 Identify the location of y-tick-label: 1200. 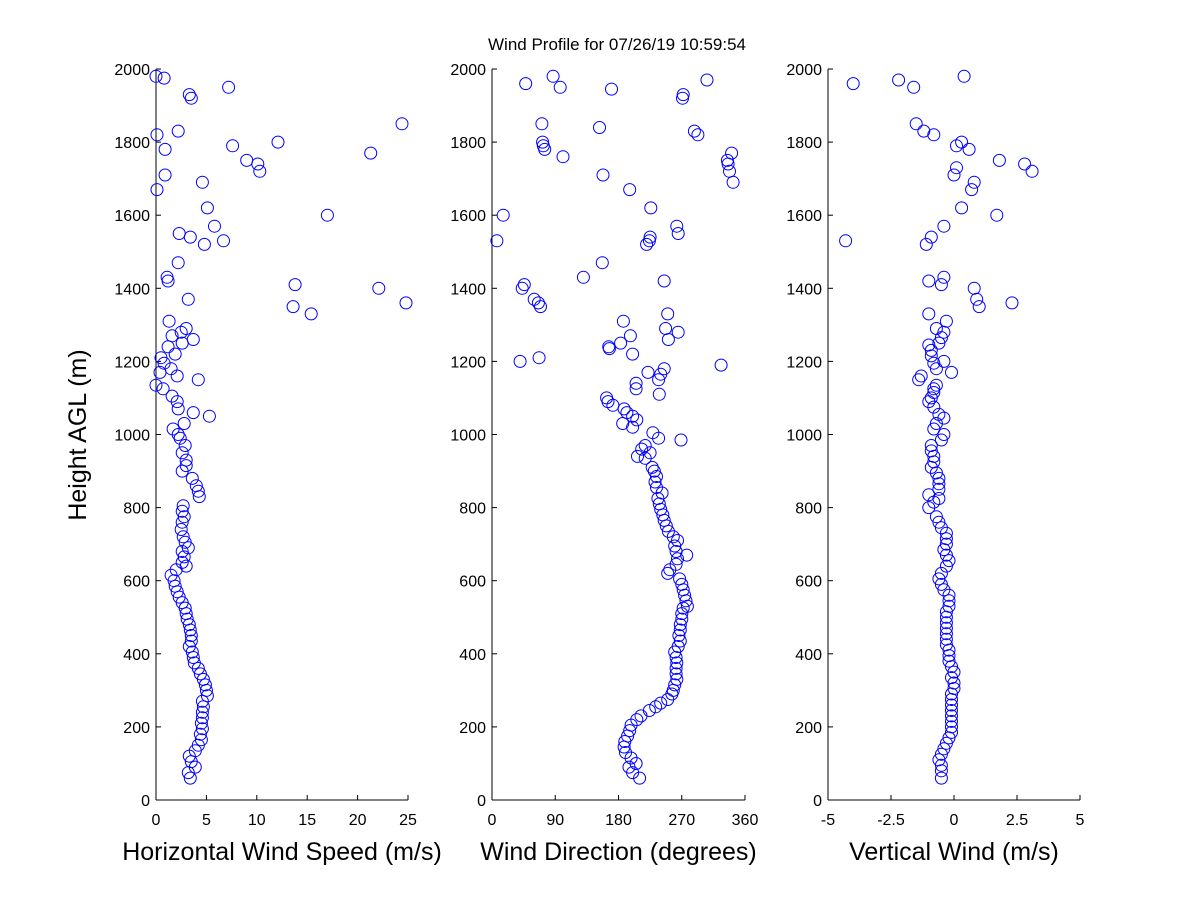
(132, 362).